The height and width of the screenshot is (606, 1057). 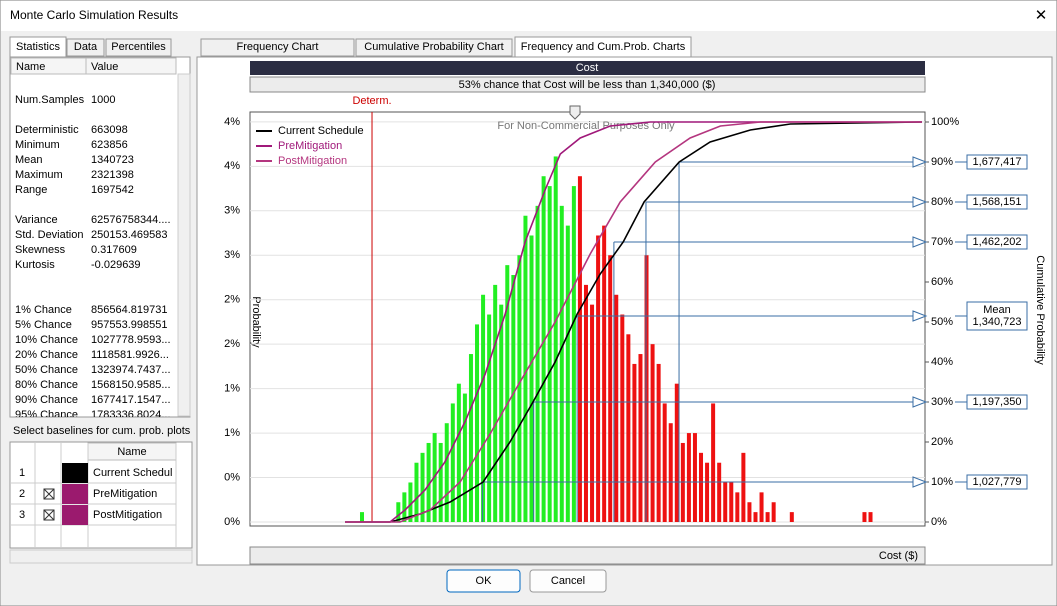 What do you see at coordinates (103, 100) in the screenshot?
I see `table-cell: 1000` at bounding box center [103, 100].